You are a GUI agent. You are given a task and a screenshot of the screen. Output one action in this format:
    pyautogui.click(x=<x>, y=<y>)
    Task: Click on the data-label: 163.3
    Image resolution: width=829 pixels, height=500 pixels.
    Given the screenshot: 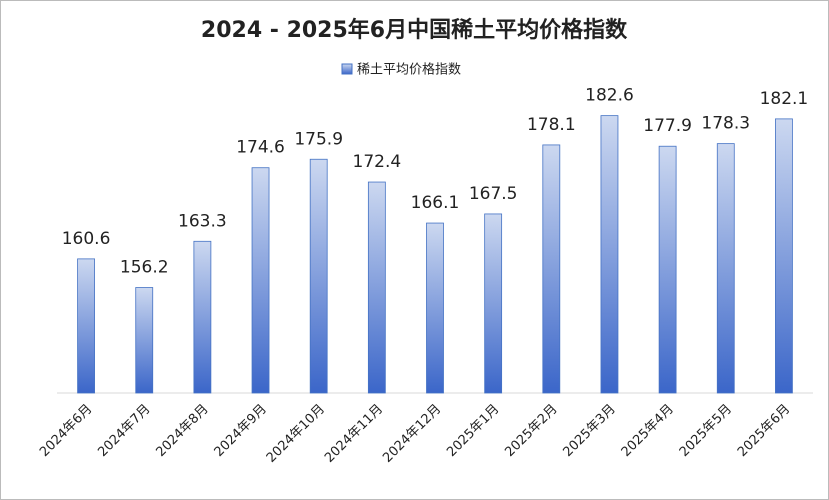 What is the action you would take?
    pyautogui.click(x=202, y=221)
    